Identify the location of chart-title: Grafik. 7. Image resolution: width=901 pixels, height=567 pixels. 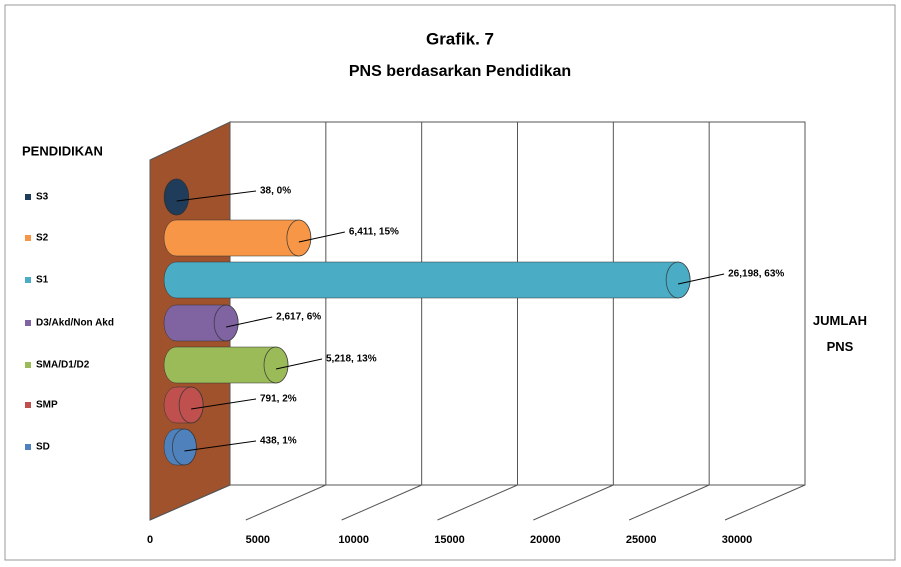
(460, 38).